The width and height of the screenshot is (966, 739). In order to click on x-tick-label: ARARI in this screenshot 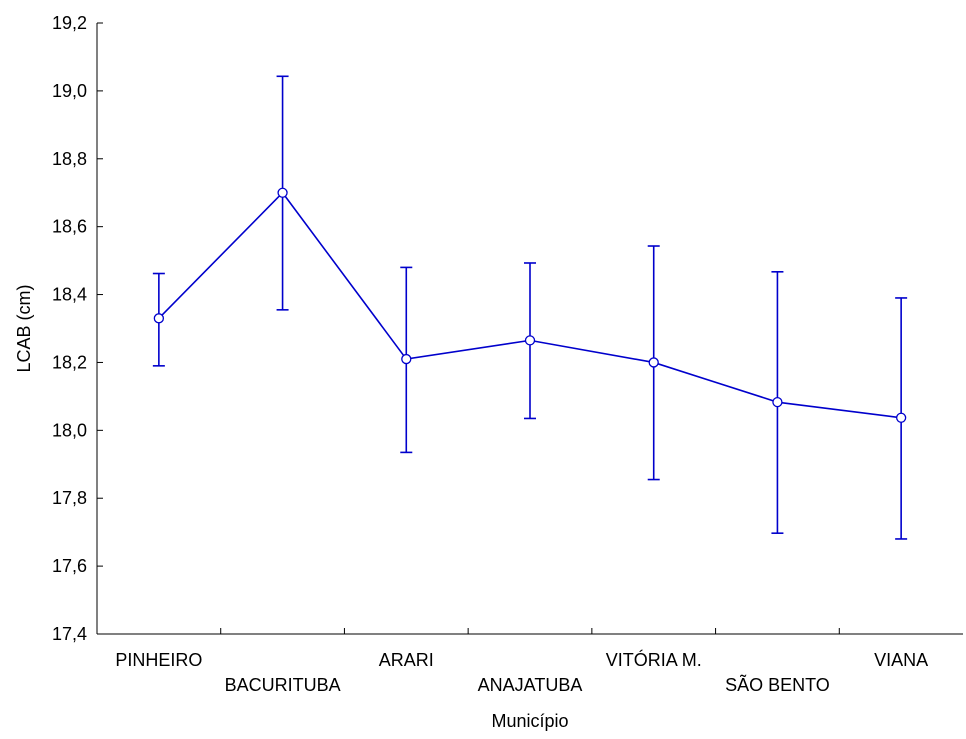, I will do `click(406, 660)`.